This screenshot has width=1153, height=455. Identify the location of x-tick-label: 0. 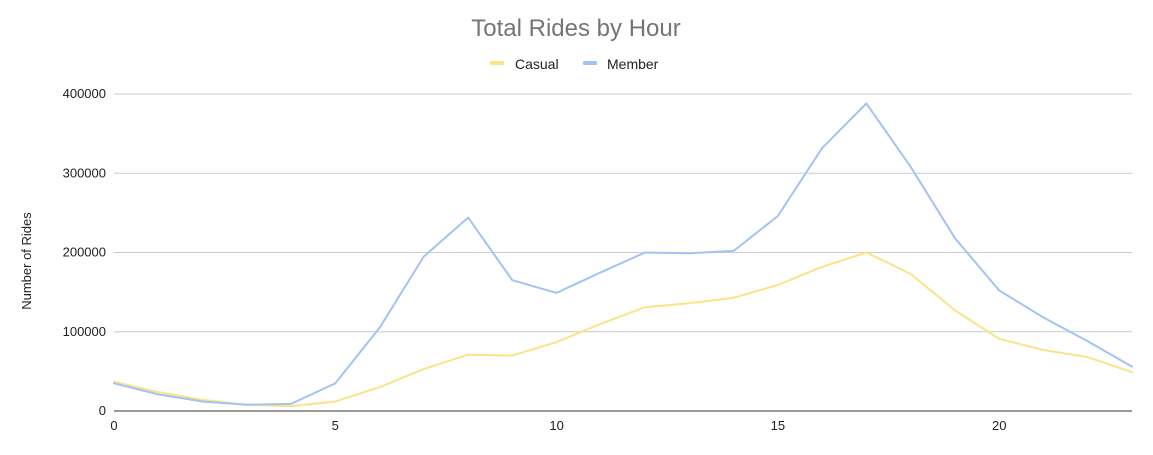
(113, 425).